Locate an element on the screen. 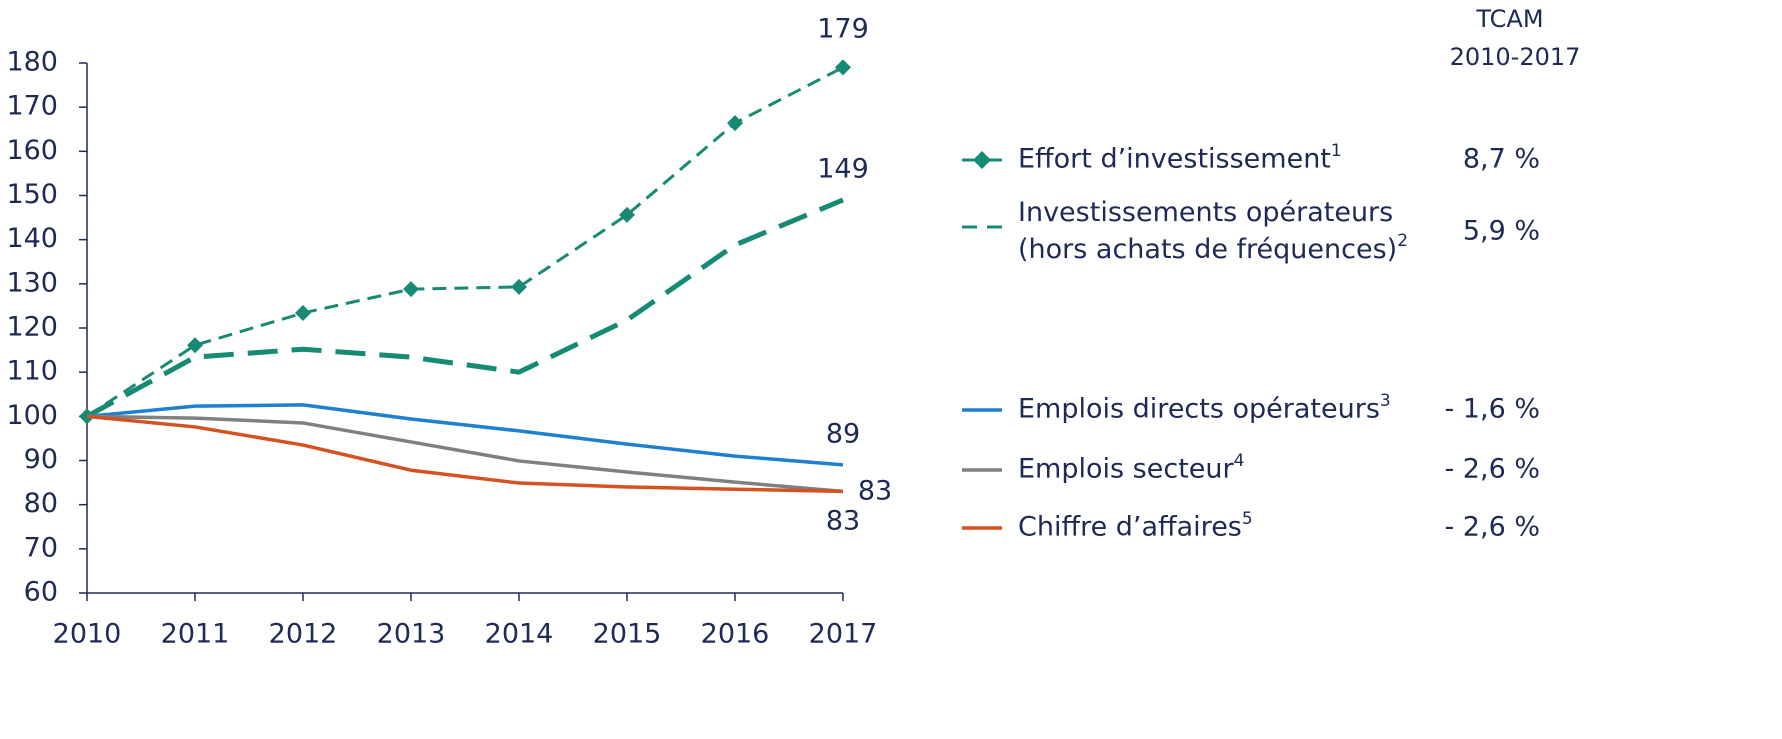  legend-label: Chiffre d’affaires5 is located at coordinates (1135, 526).